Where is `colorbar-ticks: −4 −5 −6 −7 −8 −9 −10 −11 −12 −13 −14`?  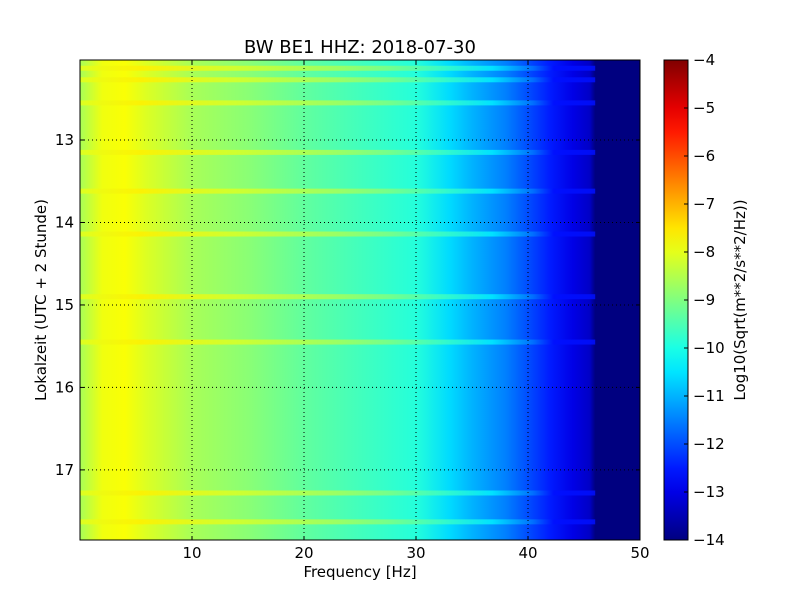 colorbar-ticks: −4 −5 −6 −7 −8 −9 −10 −11 −12 −13 −14 is located at coordinates (704, 300).